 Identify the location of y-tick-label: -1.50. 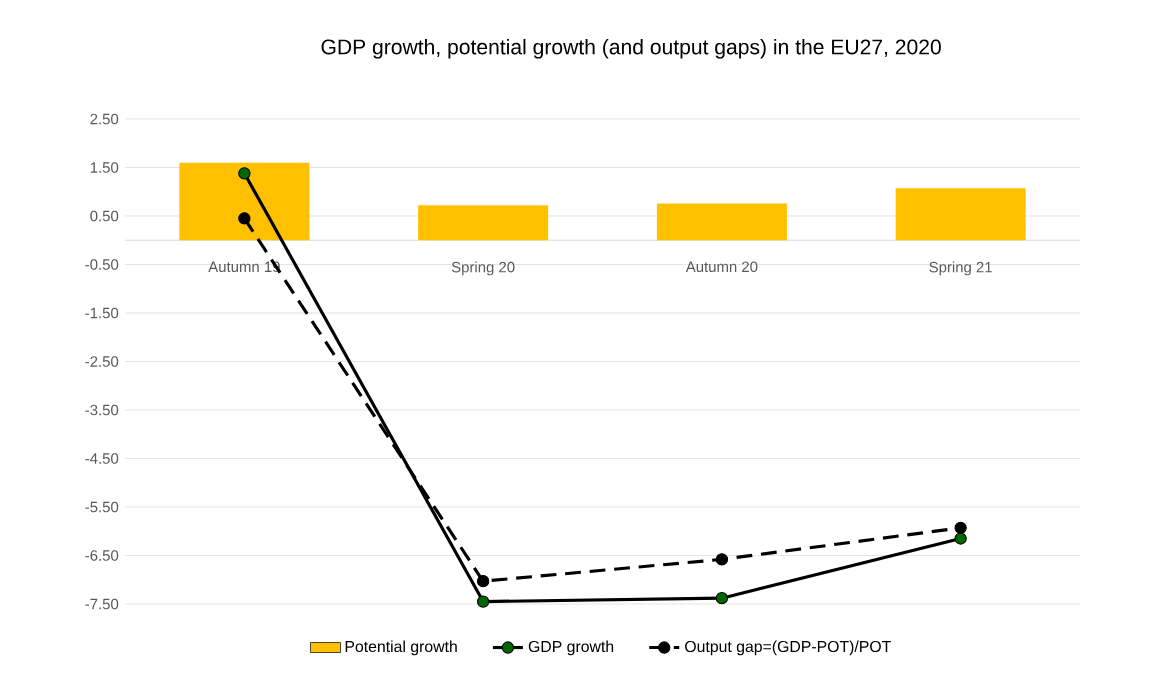
(102, 313).